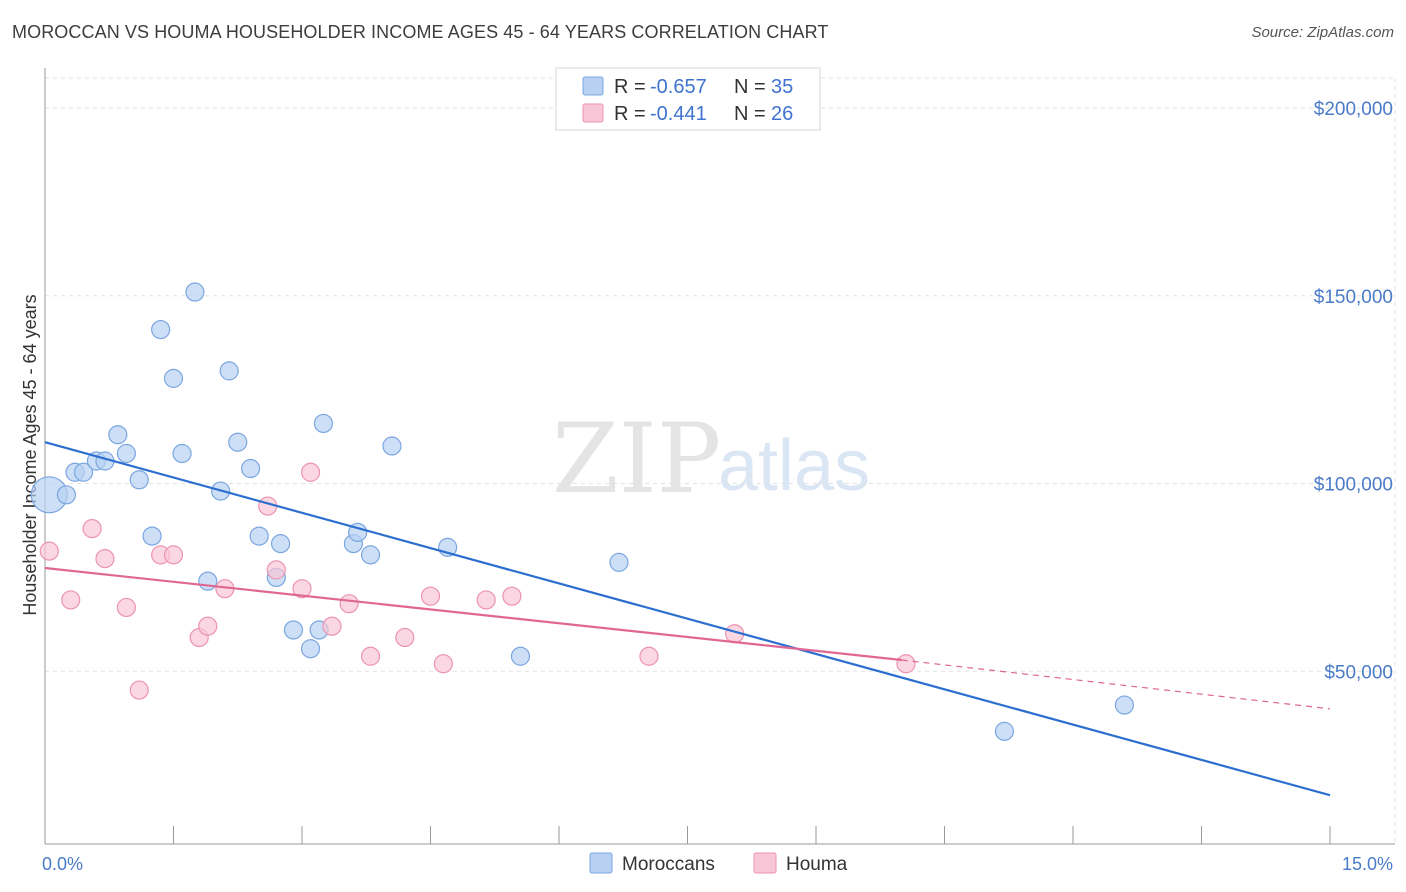 This screenshot has height=892, width=1406. What do you see at coordinates (601, 863) in the screenshot?
I see `bottom-legend-swatch-moroccans` at bounding box center [601, 863].